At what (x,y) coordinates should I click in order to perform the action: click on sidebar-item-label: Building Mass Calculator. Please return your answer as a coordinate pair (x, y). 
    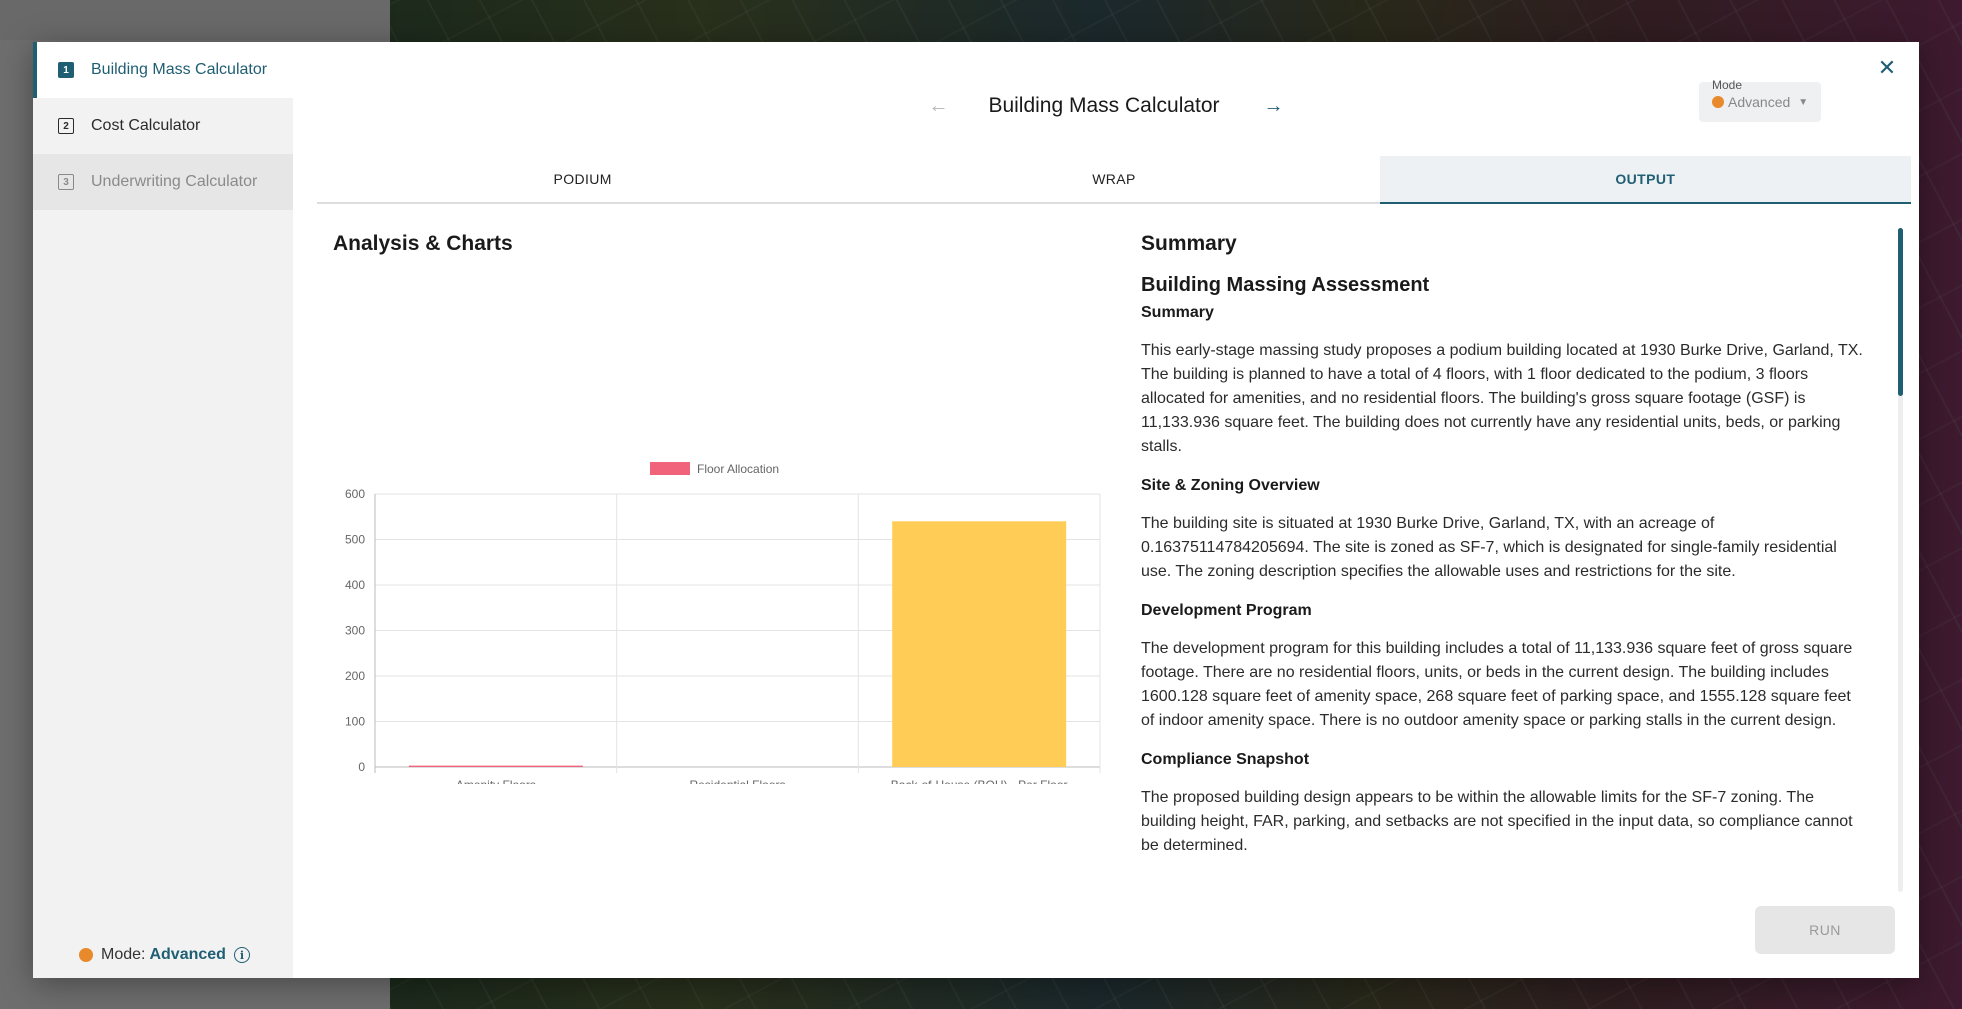
    Looking at the image, I should click on (179, 69).